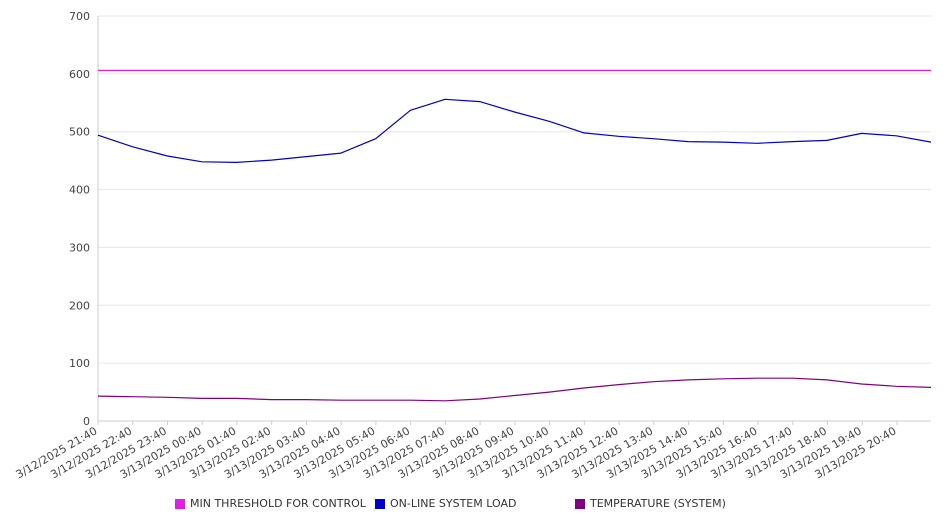 The width and height of the screenshot is (946, 526). I want to click on y-tick-label: 300, so click(79, 247).